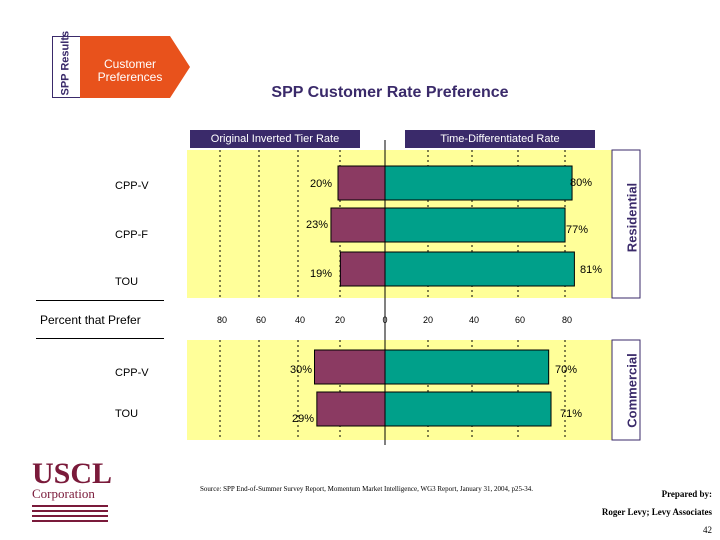  What do you see at coordinates (468, 409) in the screenshot?
I see `bar-right-commercial-tou` at bounding box center [468, 409].